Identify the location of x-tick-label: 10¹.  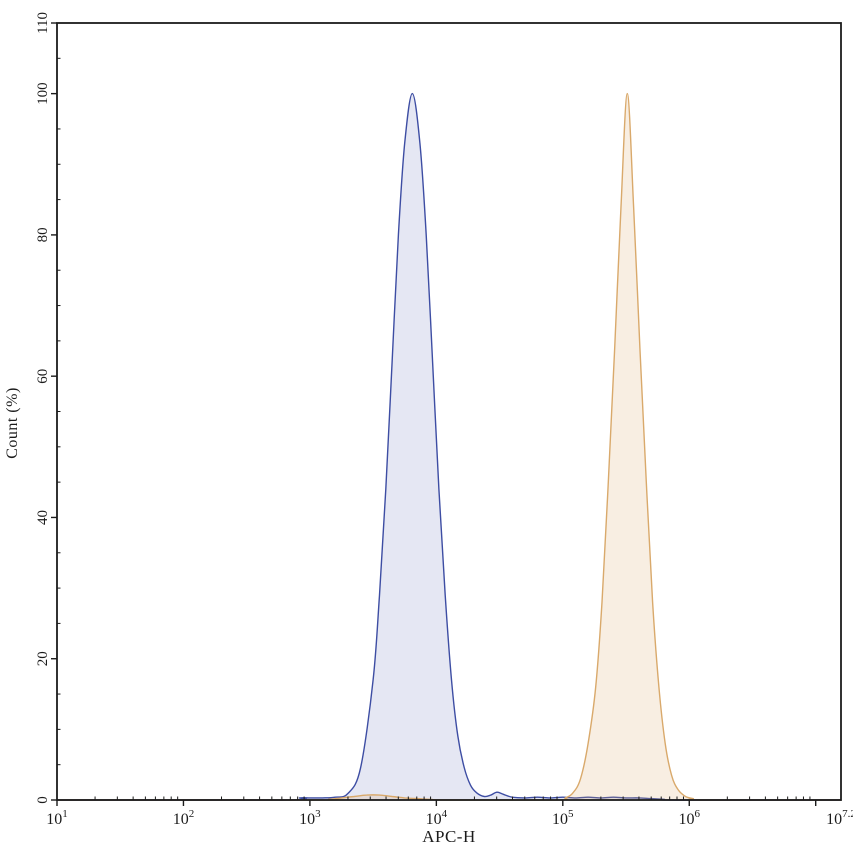
(57, 818).